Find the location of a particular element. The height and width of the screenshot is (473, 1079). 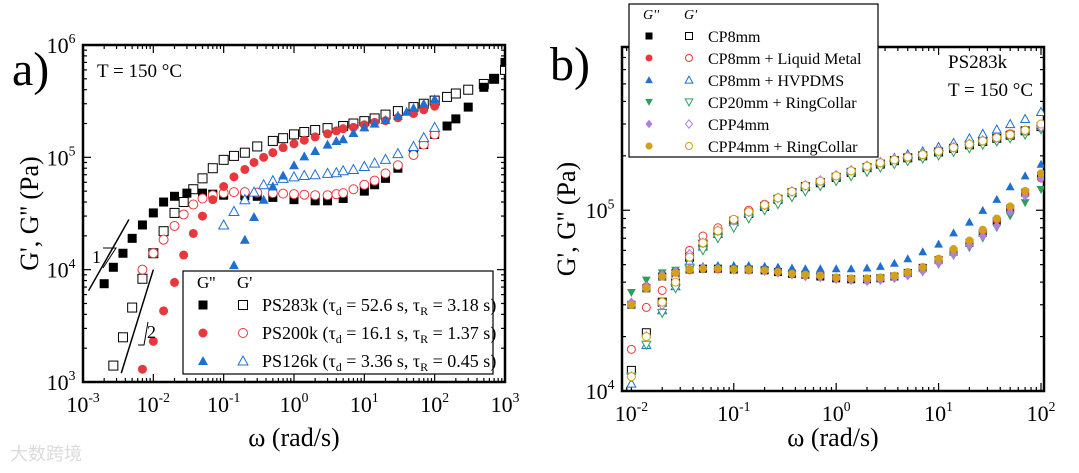

sample-annotation: PS283k is located at coordinates (978, 62).